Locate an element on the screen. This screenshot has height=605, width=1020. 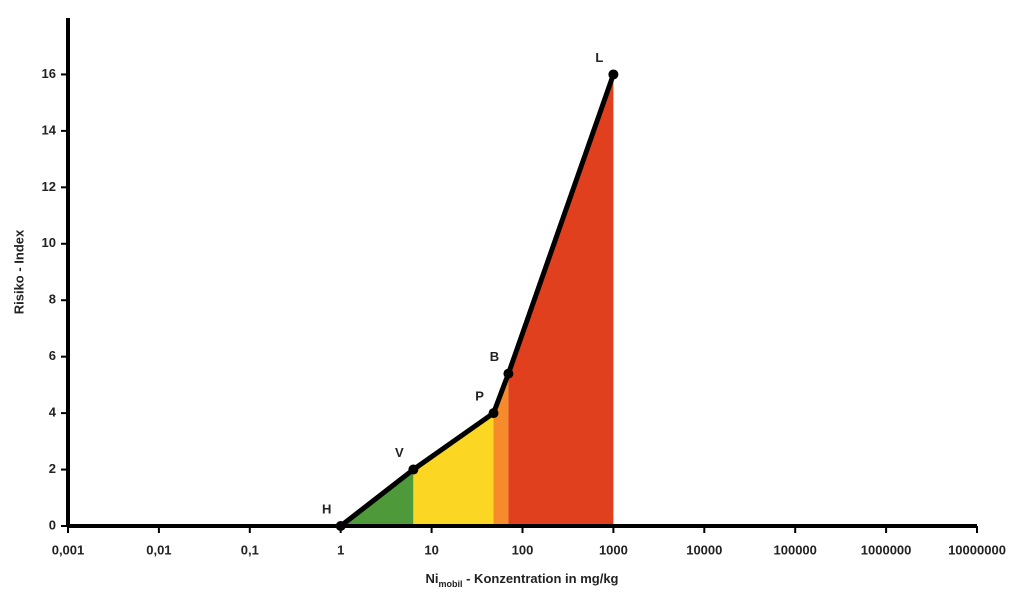
x-axis-label: Nimobil - Konzentration in mg/kg is located at coordinates (522, 580).